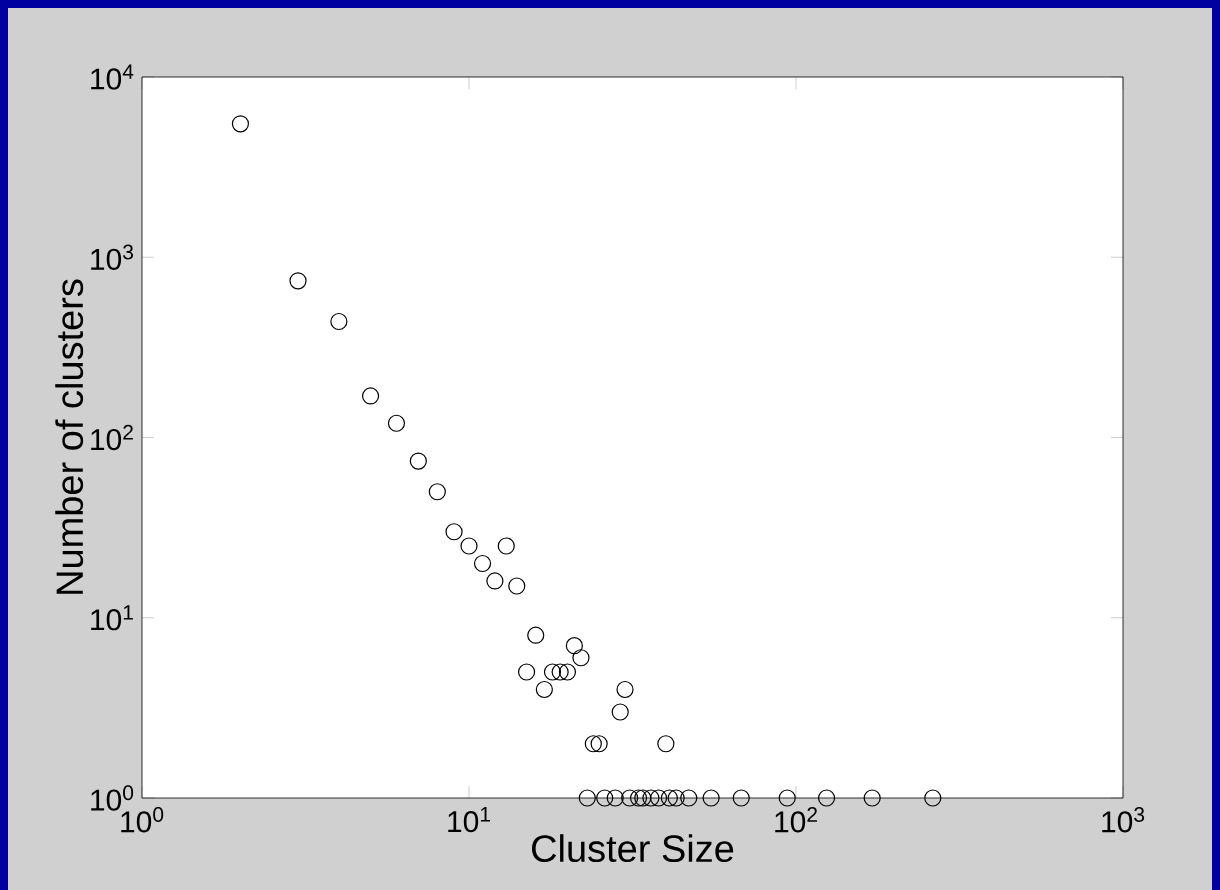 Image resolution: width=1220 pixels, height=890 pixels. Describe the element at coordinates (69, 436) in the screenshot. I see `y-axis-title: Number of clusters` at that location.